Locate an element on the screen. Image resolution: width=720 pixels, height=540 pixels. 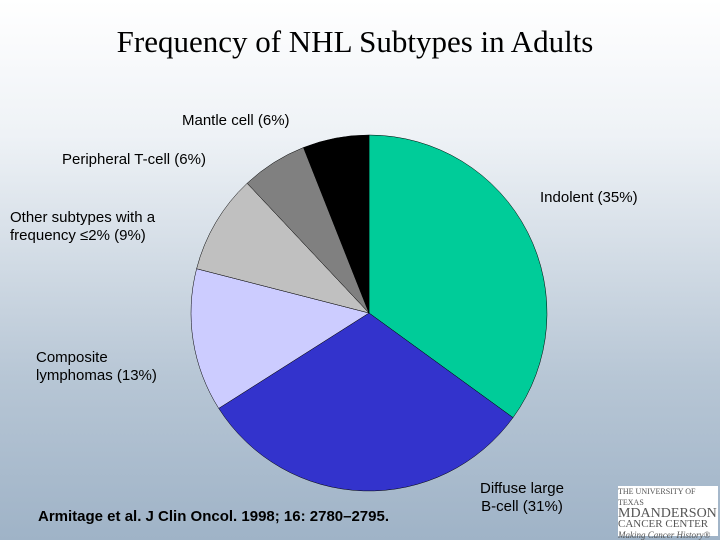
logo-text: Making Cancer History® is located at coordinates (664, 535).